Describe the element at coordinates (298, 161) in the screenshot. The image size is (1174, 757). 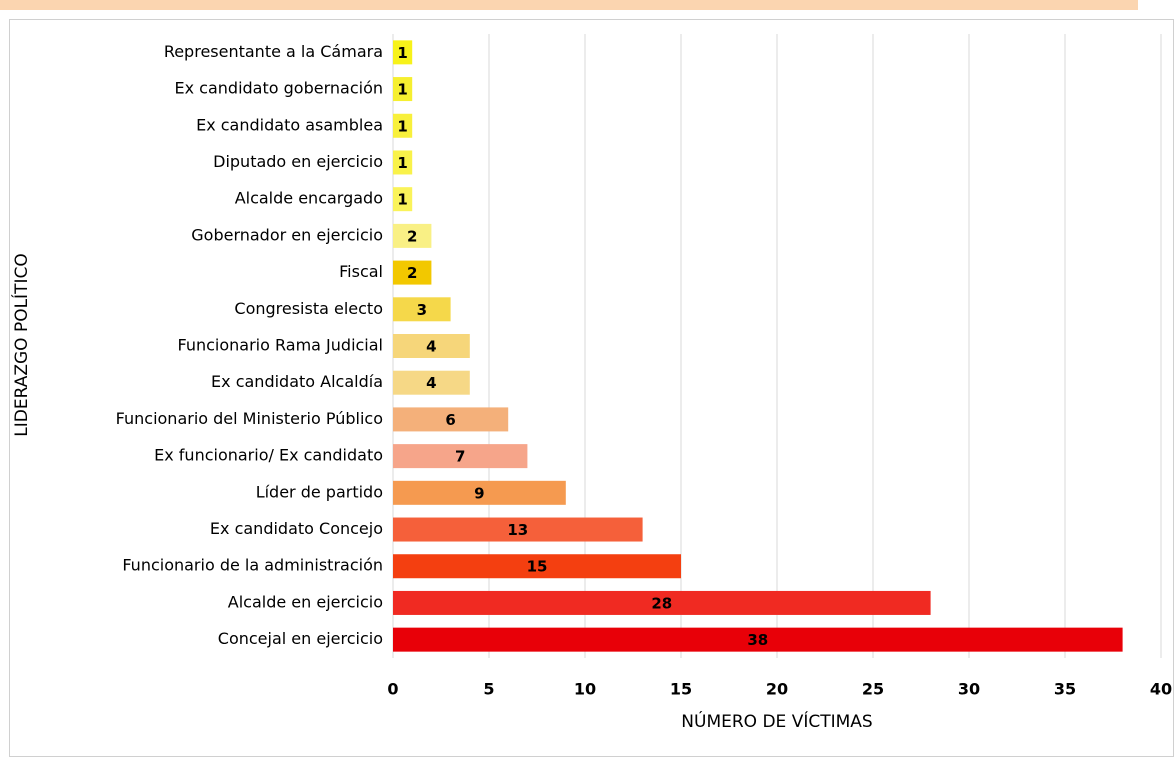
I see `y-tick-label: Diputado en ejercicio` at that location.